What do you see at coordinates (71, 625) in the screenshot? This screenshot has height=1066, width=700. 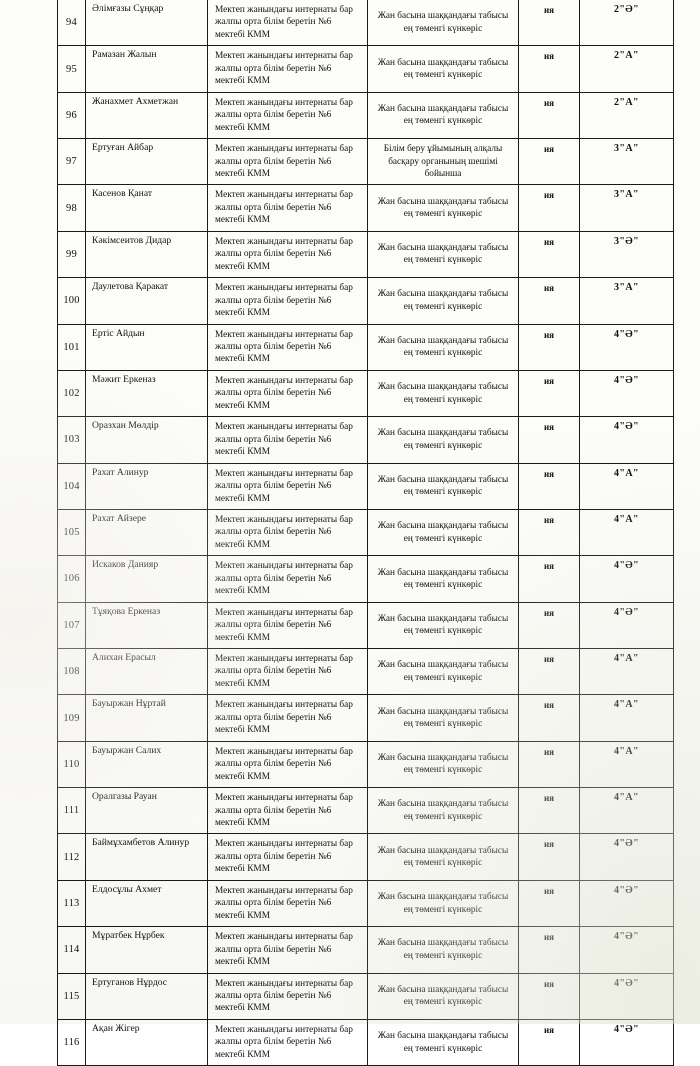 I see `row-number-cell: 107` at bounding box center [71, 625].